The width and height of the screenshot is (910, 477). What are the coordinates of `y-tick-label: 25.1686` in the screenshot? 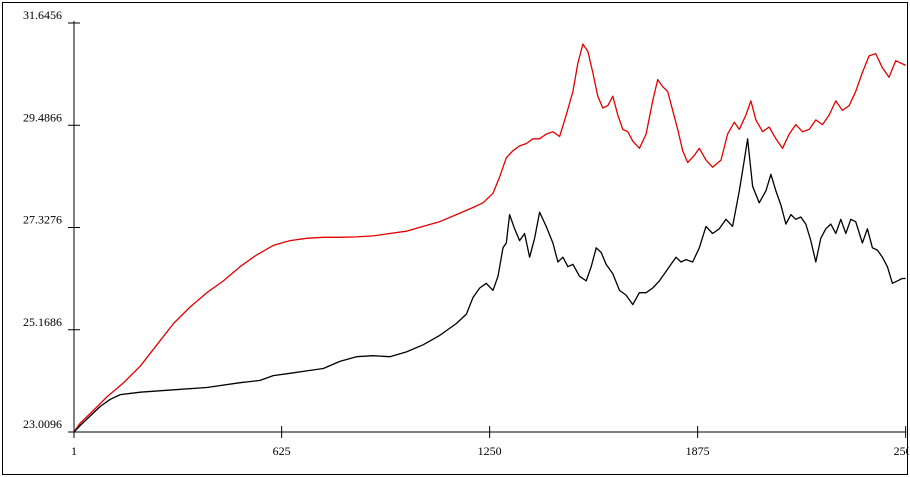 It's located at (42, 322).